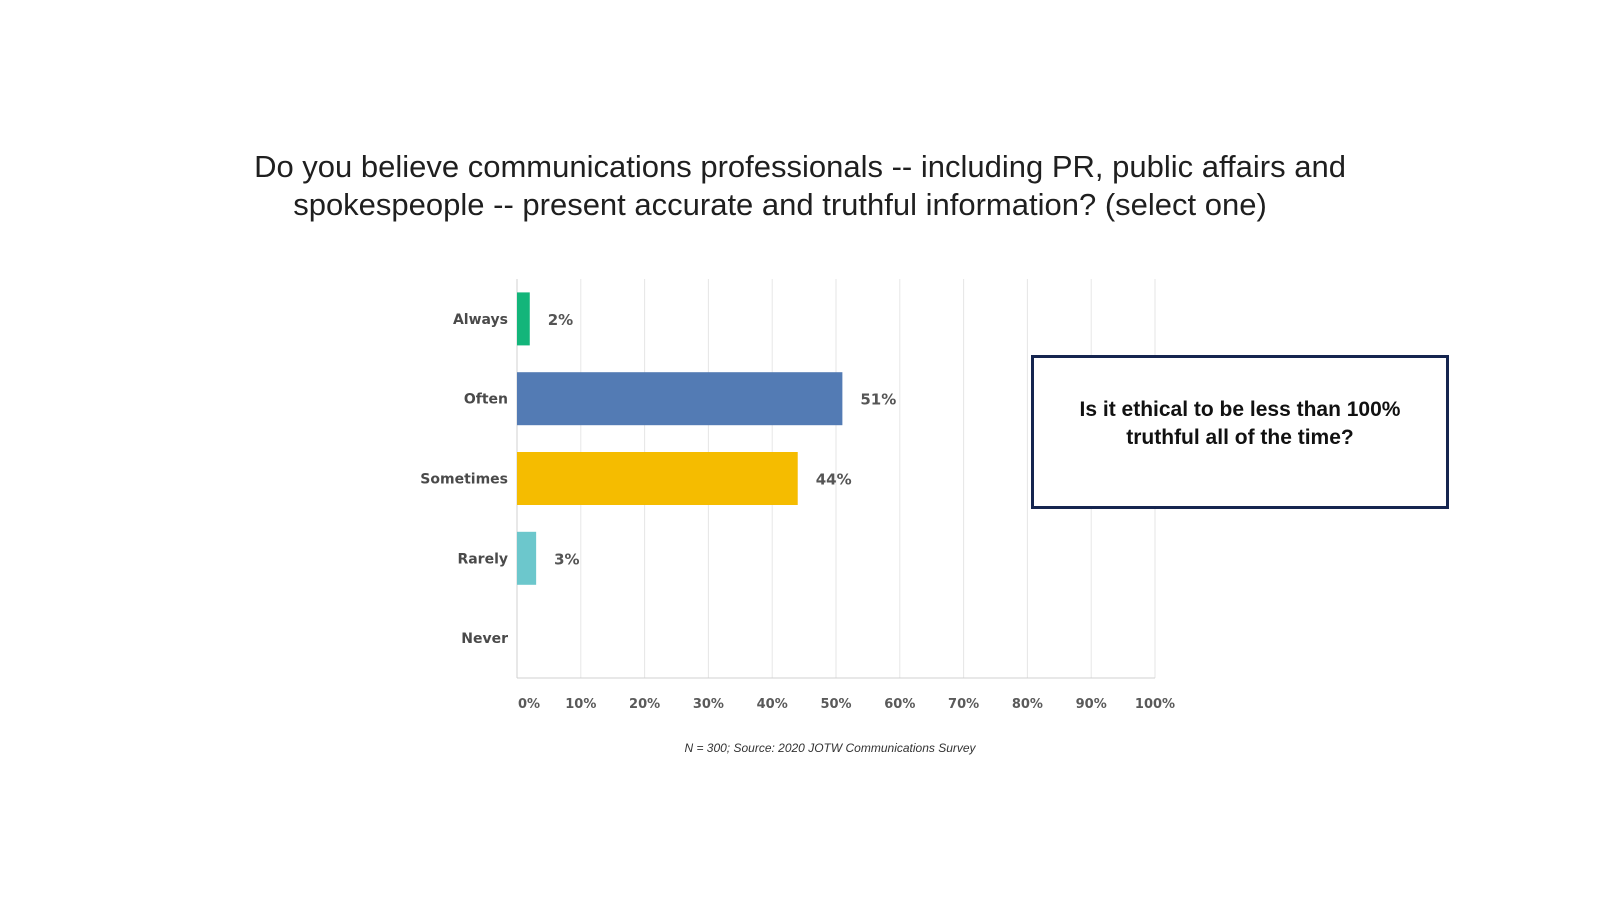 The width and height of the screenshot is (1600, 900). Describe the element at coordinates (899, 704) in the screenshot. I see `x-tick-label: 60%` at that location.